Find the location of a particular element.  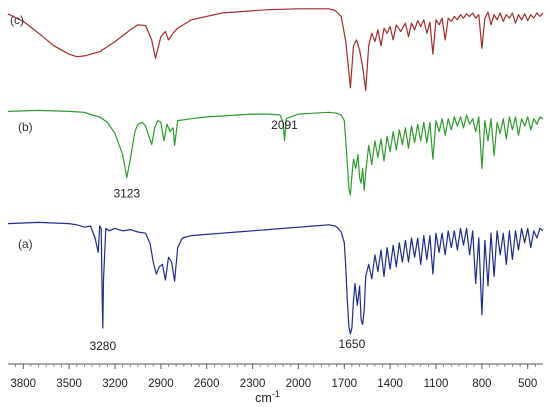

series-label-c: (c) is located at coordinates (17, 20).